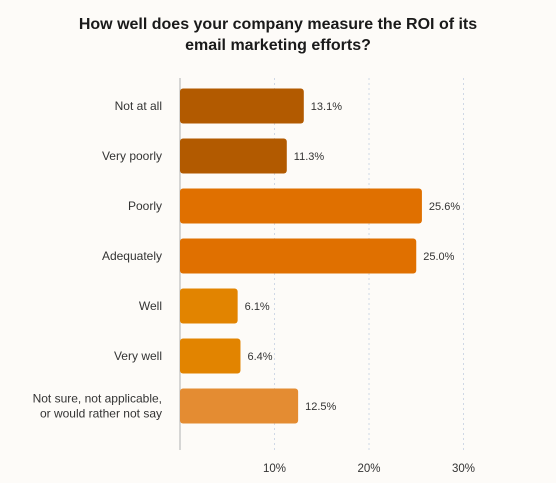 The width and height of the screenshot is (556, 483). I want to click on category-label: Well, so click(150, 306).